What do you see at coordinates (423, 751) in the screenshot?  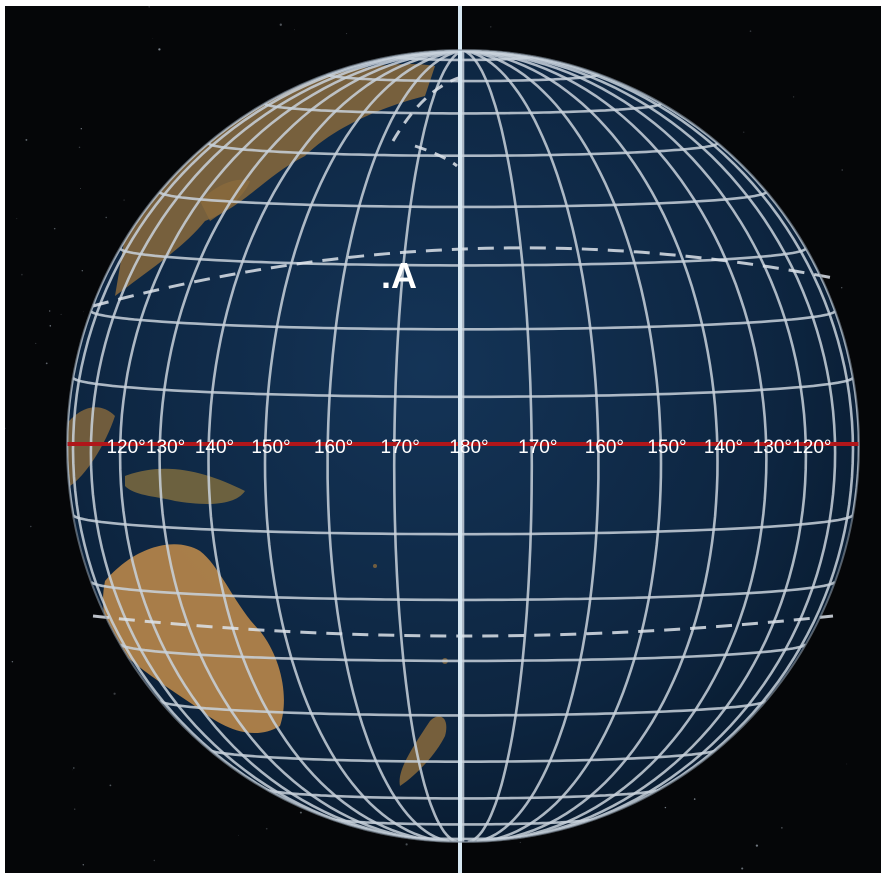 I see `landmass-new-zealand` at bounding box center [423, 751].